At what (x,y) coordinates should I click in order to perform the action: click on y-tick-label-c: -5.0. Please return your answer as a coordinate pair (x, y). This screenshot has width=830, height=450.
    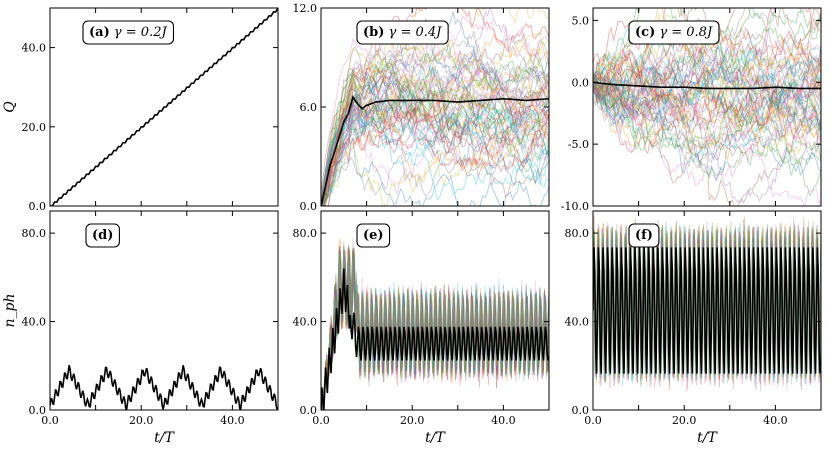
    Looking at the image, I should click on (578, 144).